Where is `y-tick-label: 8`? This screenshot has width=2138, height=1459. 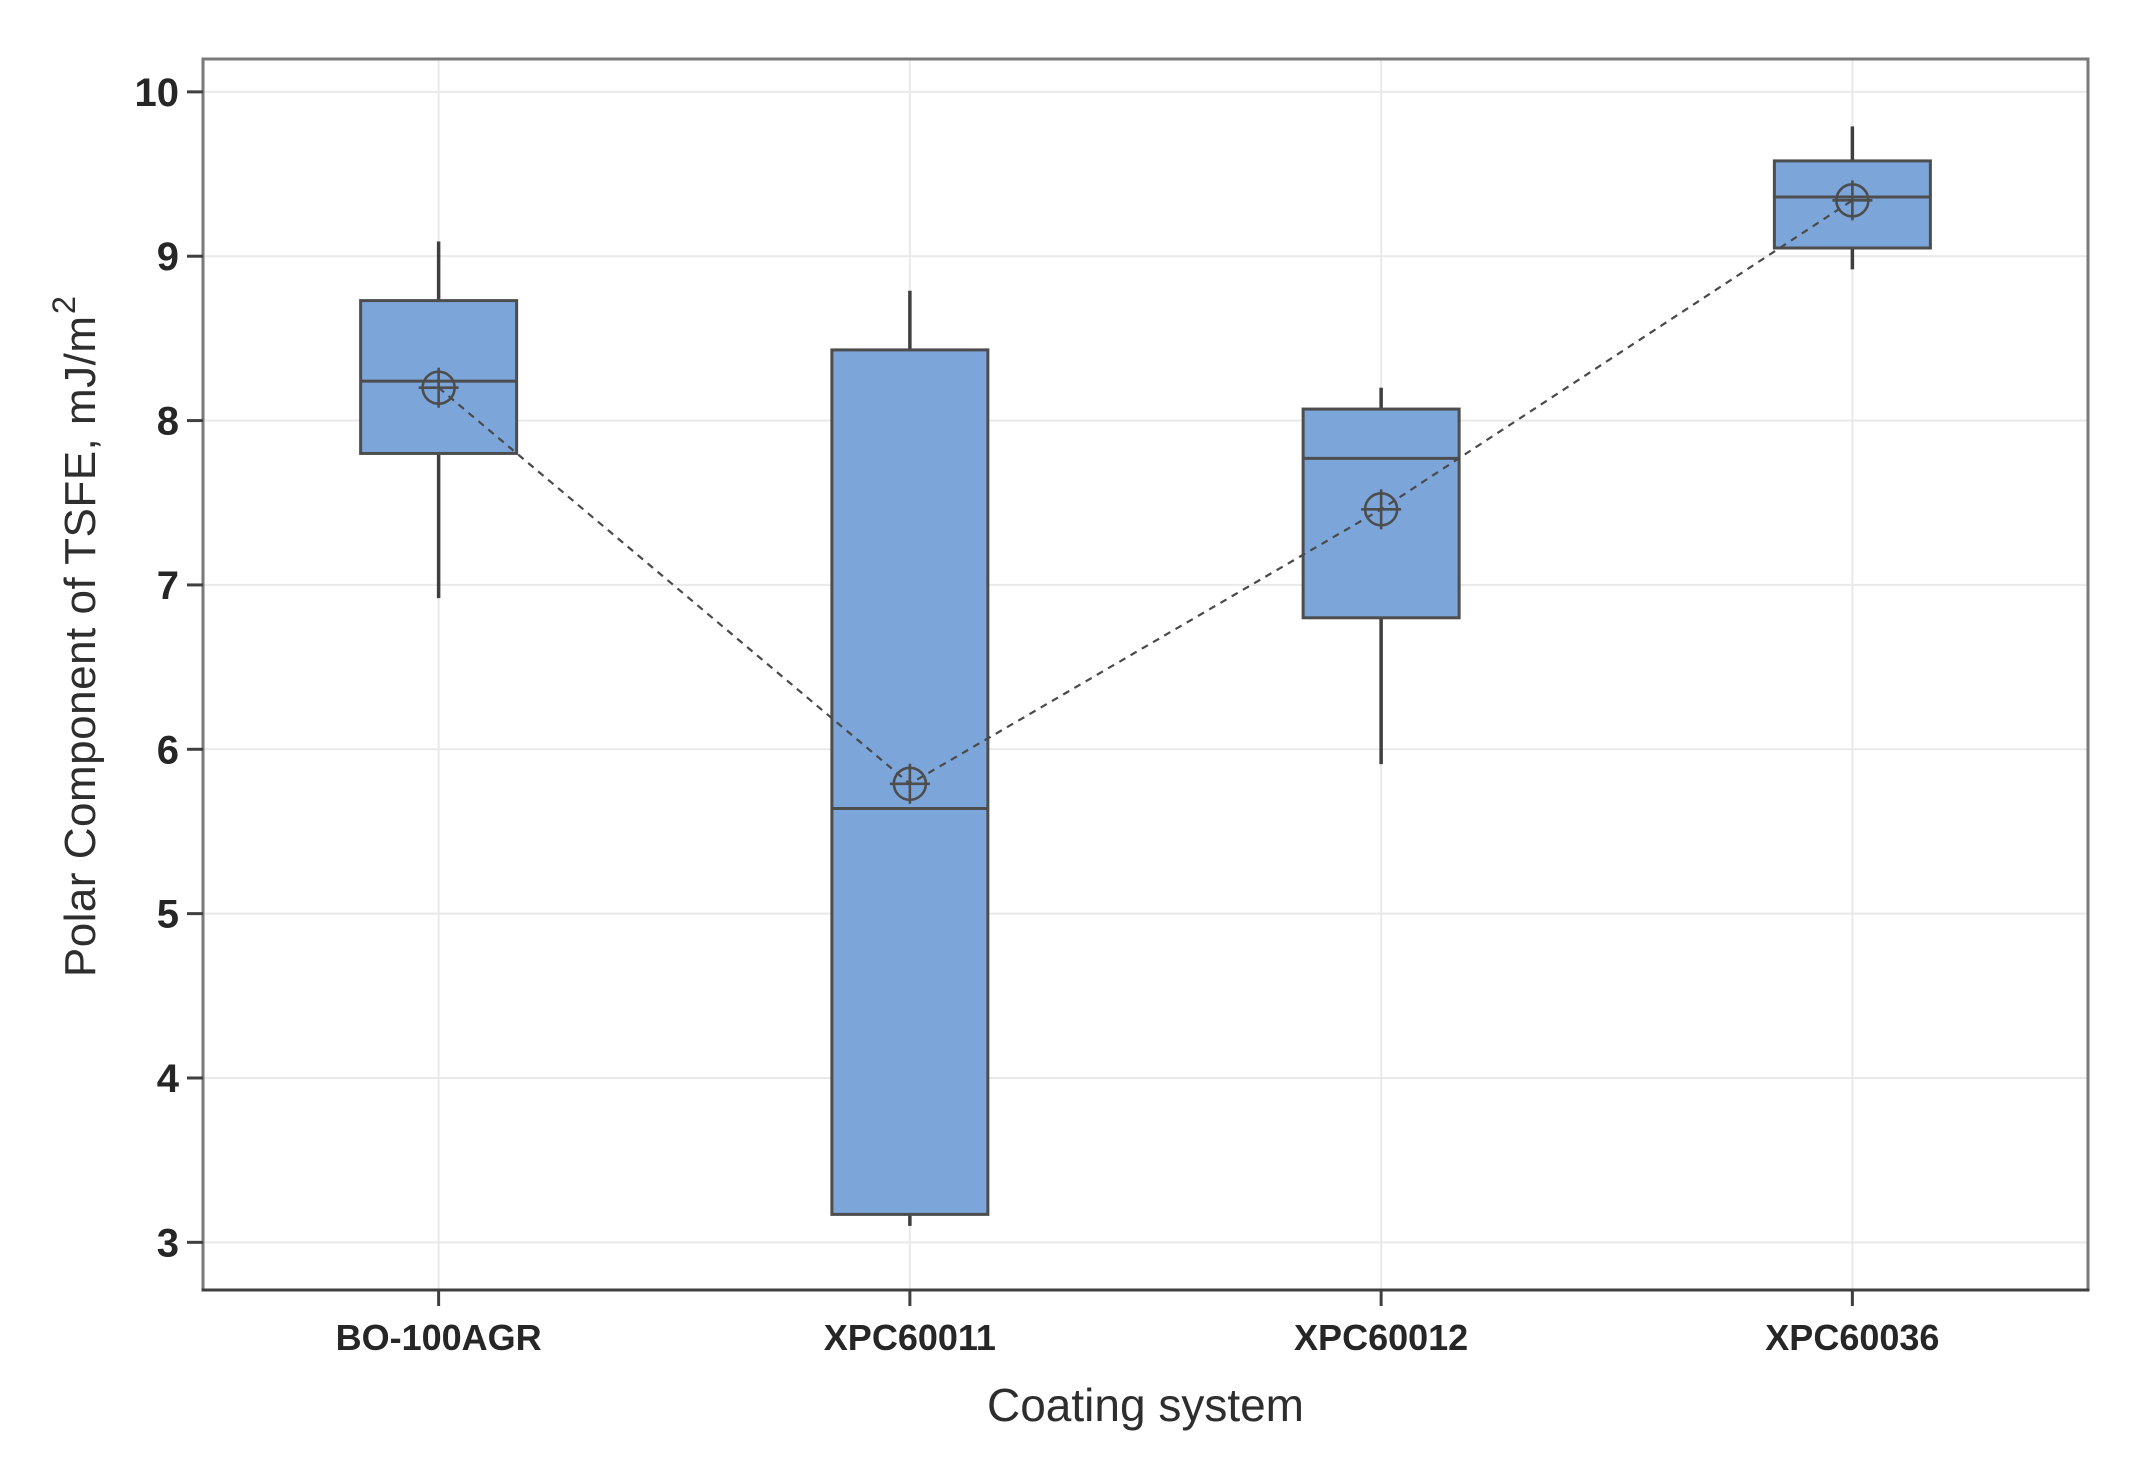
y-tick-label: 8 is located at coordinates (168, 422).